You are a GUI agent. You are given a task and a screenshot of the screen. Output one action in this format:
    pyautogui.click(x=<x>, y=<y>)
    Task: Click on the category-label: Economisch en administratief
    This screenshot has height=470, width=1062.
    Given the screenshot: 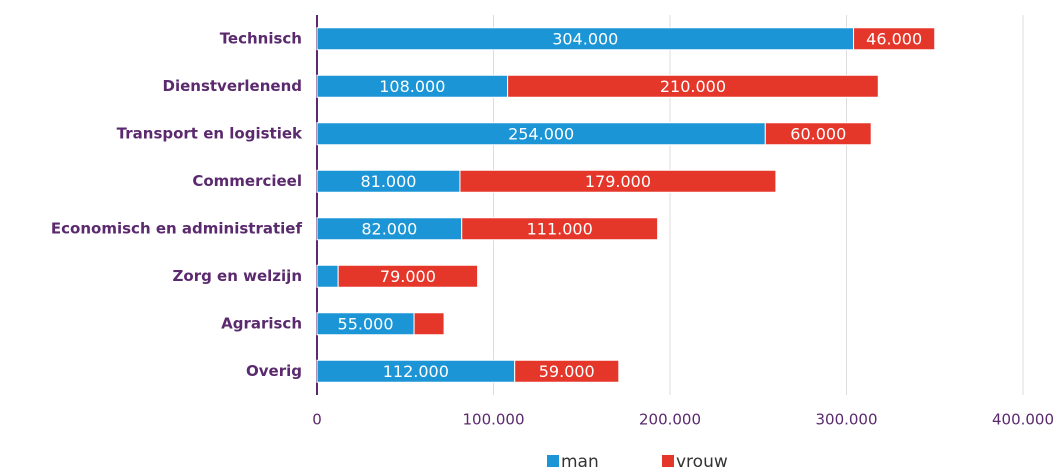 What is the action you would take?
    pyautogui.click(x=177, y=228)
    